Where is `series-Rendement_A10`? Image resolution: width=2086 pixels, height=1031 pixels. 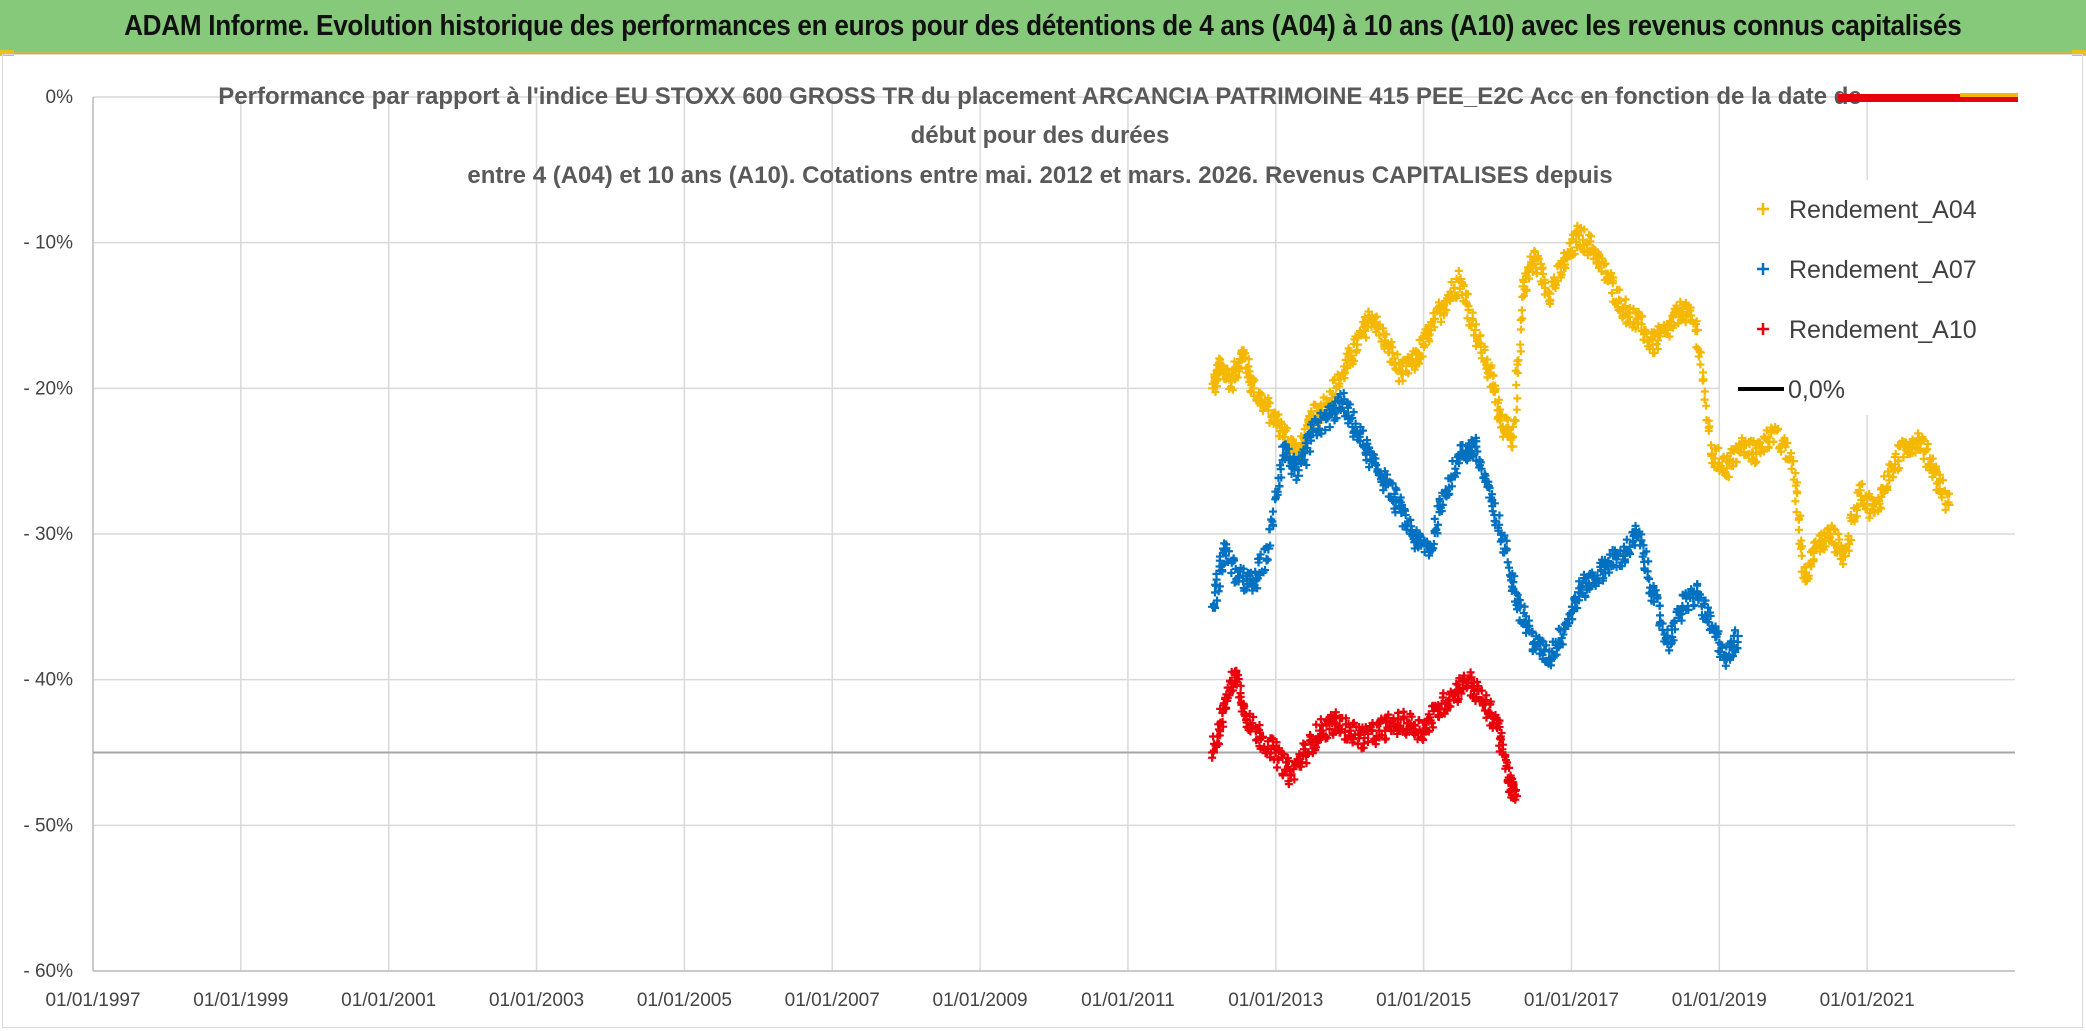 series-Rendement_A10 is located at coordinates (1364, 735).